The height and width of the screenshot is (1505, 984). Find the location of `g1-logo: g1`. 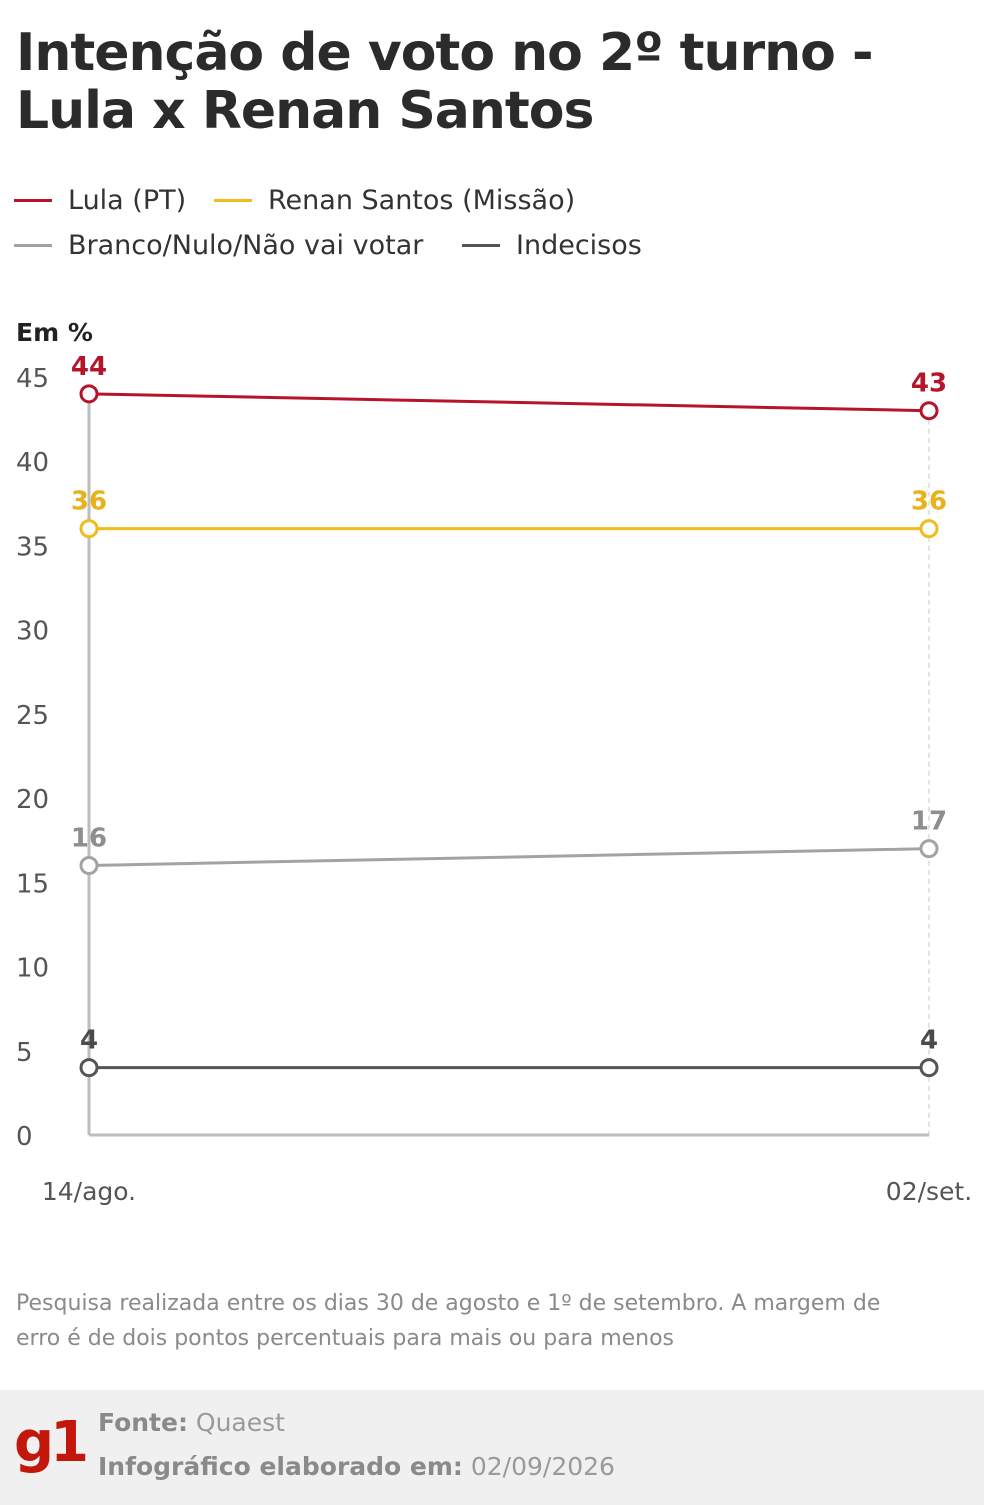

g1-logo: g1 is located at coordinates (51, 1442).